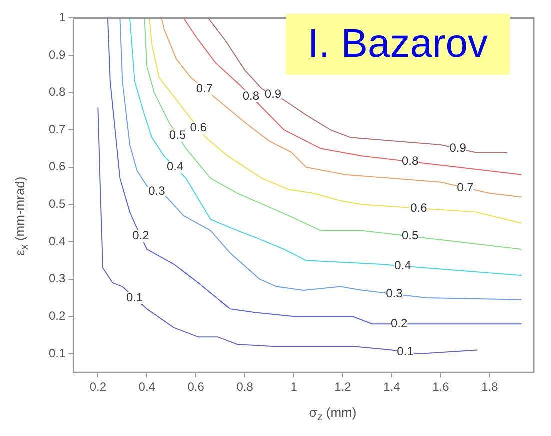 Image resolution: width=551 pixels, height=436 pixels. What do you see at coordinates (57, 315) in the screenshot?
I see `y-tick-label: 0.2` at bounding box center [57, 315].